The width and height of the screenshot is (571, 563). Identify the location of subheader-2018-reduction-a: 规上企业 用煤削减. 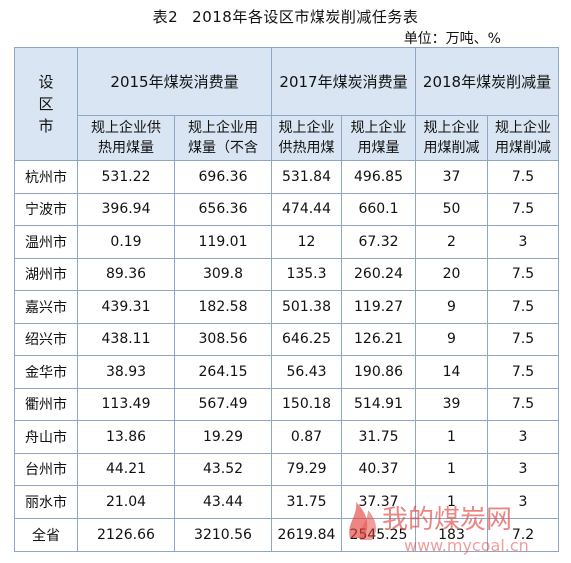
(451, 138).